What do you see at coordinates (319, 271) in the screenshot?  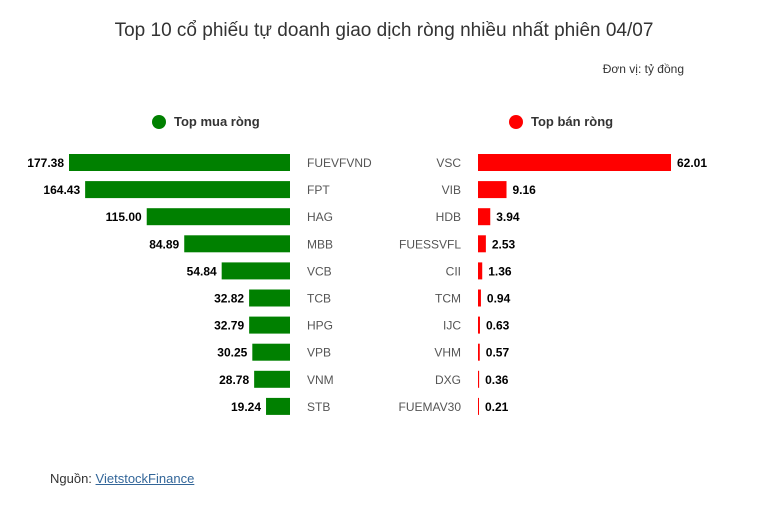 I see `buy-category-label: VCB` at bounding box center [319, 271].